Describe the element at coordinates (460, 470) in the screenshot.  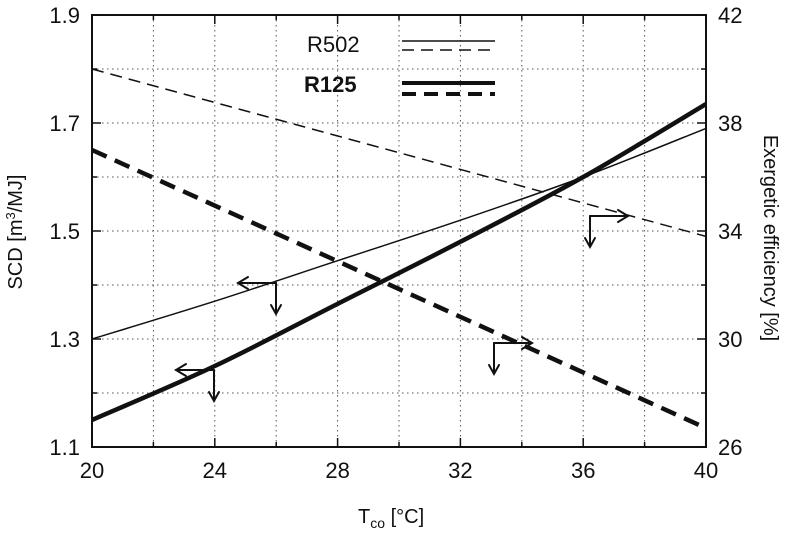
I see `x-tick-label: 32` at that location.